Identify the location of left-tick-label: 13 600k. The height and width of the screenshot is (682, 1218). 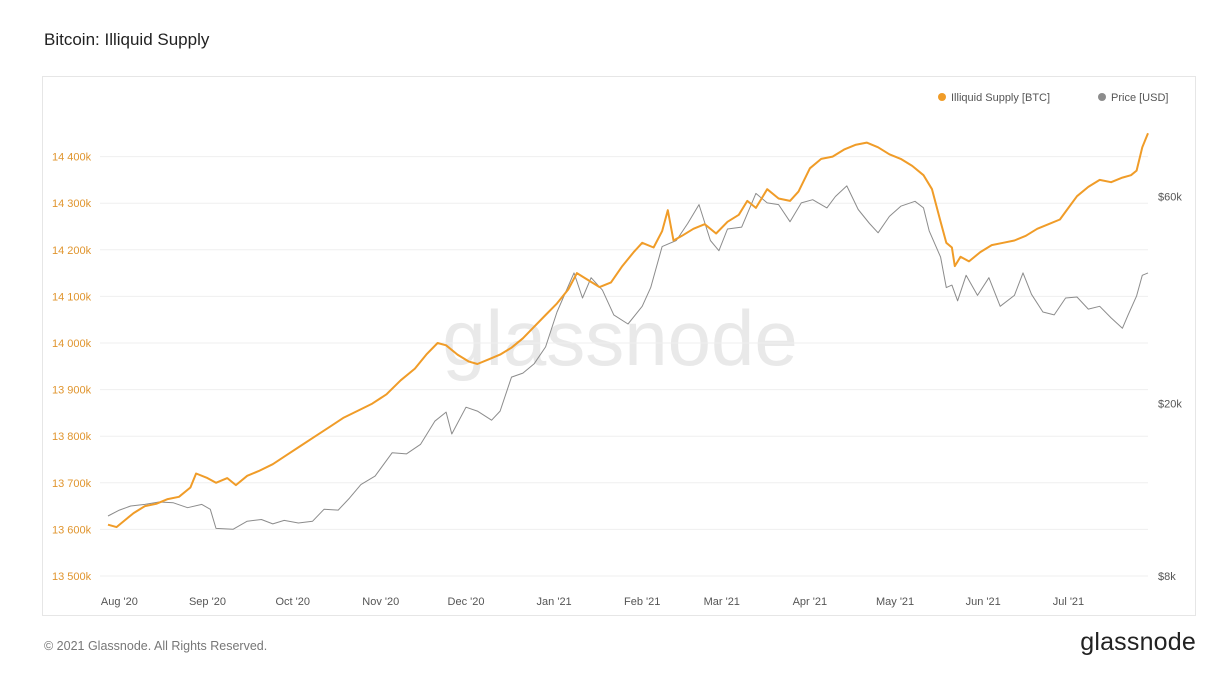
(72, 530).